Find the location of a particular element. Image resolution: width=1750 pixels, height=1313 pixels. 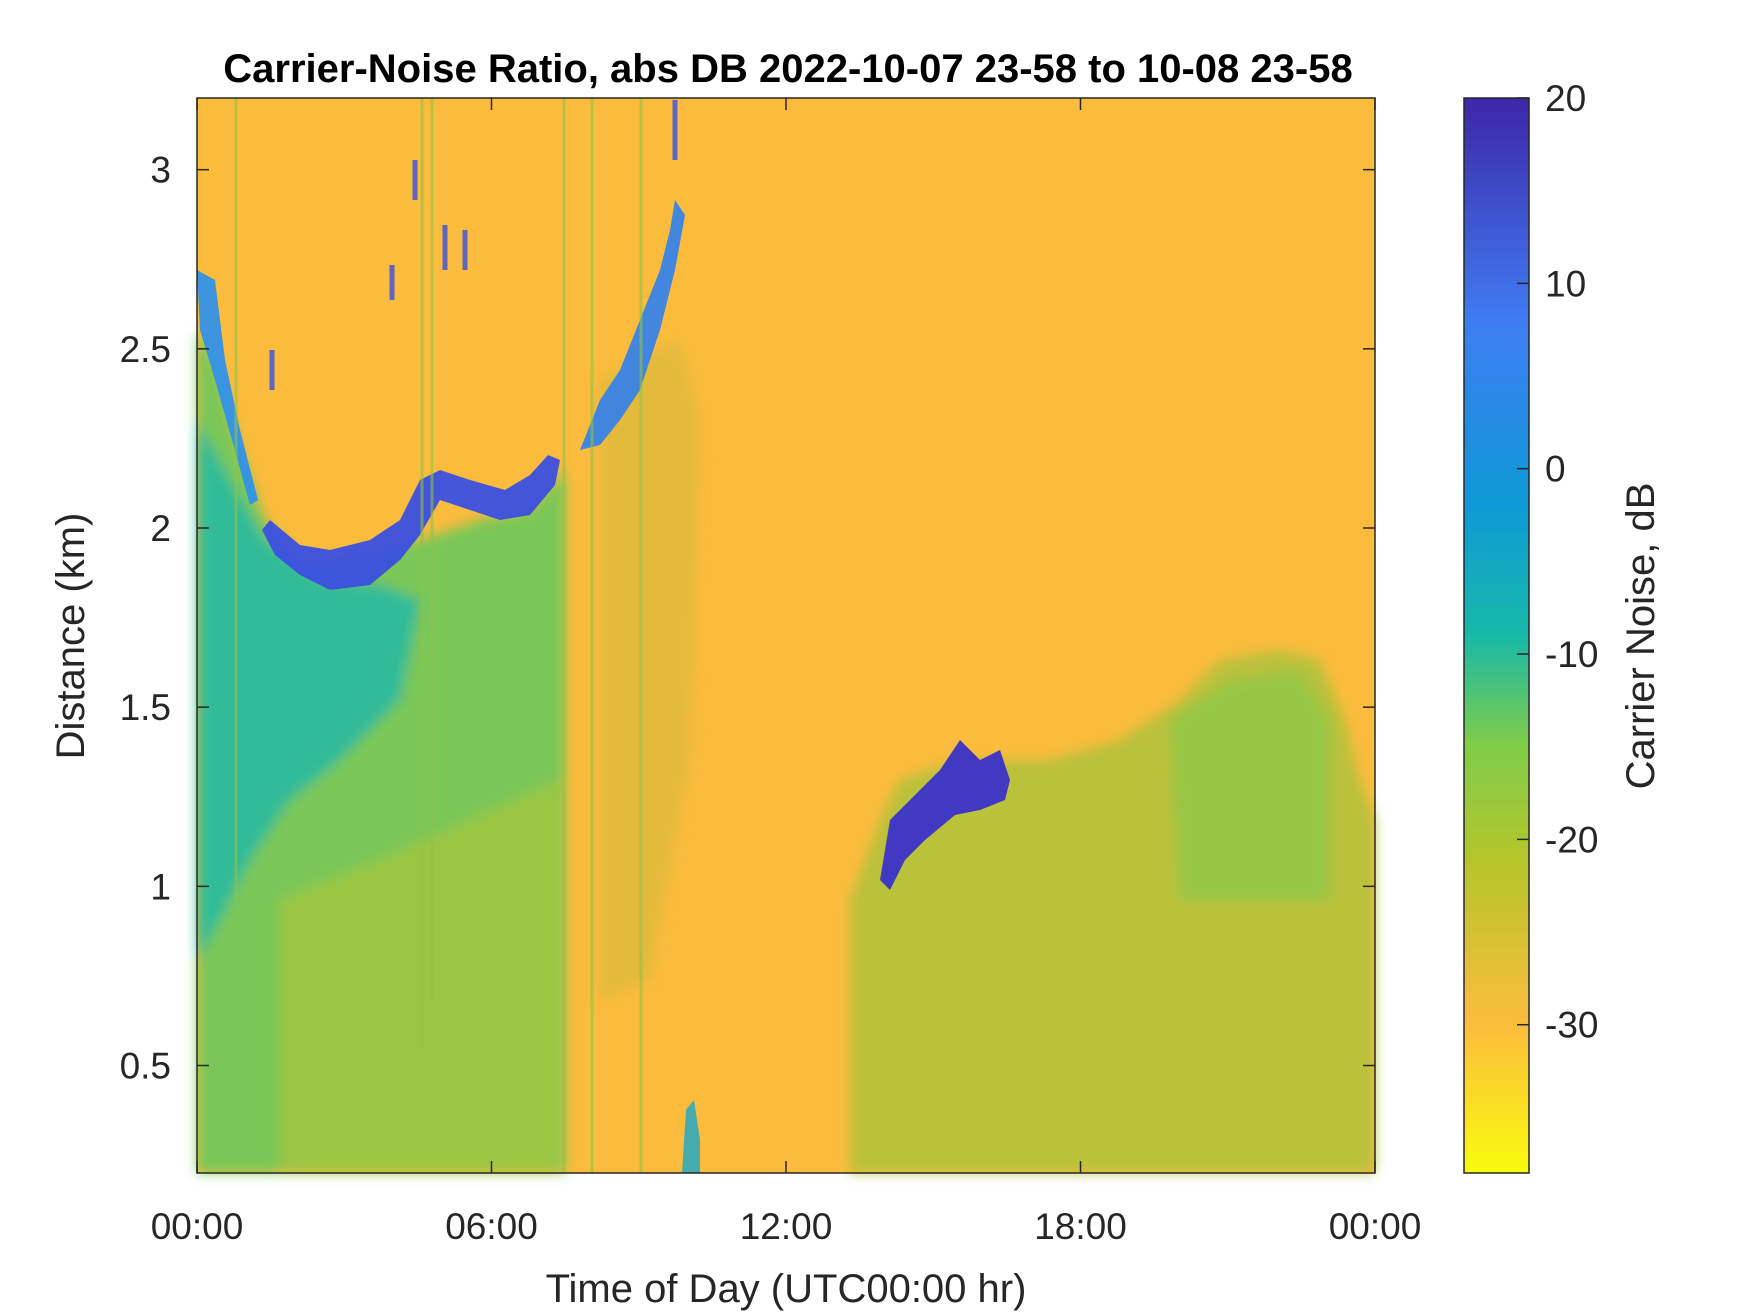

y-tick-label: 3 is located at coordinates (160, 170).